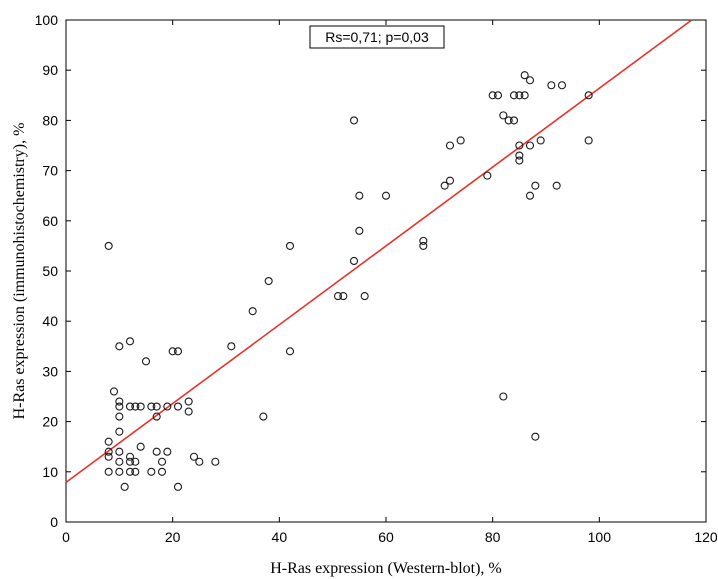  What do you see at coordinates (600, 537) in the screenshot?
I see `x-tick-label: 100` at bounding box center [600, 537].